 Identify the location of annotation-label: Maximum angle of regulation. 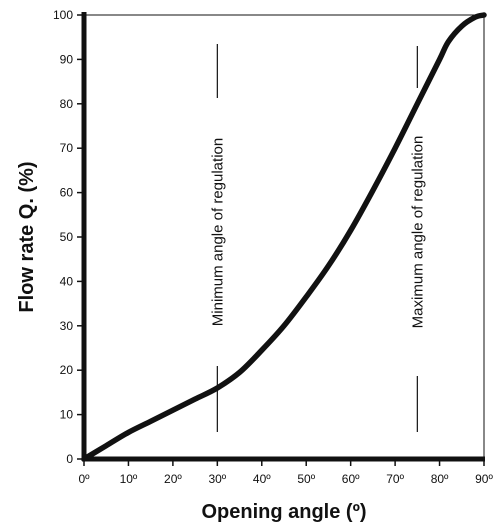
(417, 232).